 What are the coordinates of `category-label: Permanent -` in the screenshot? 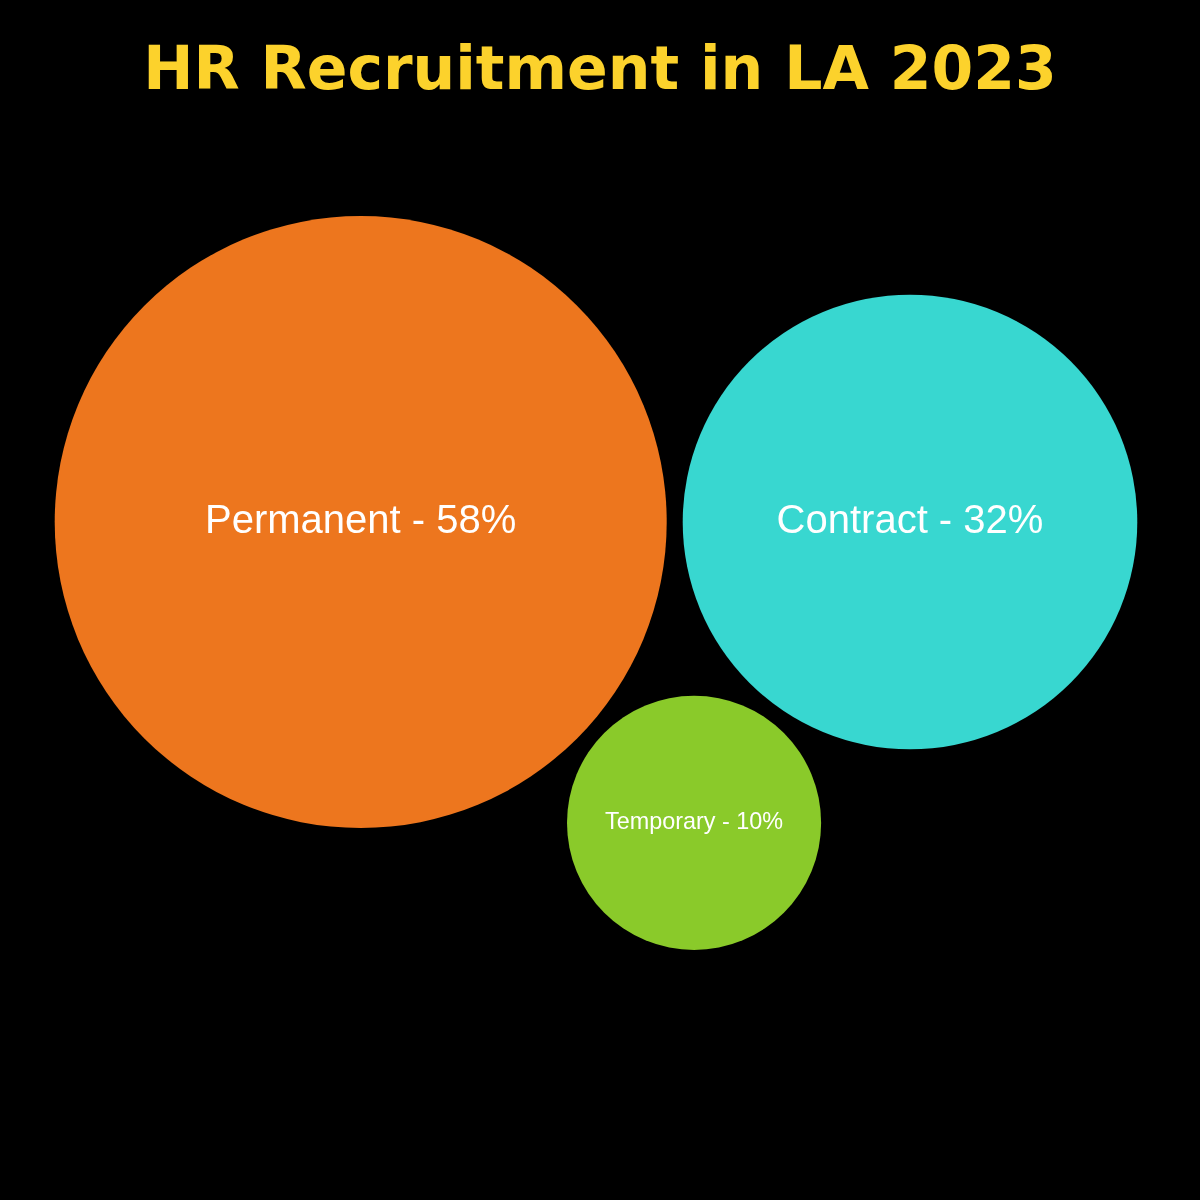 It's located at (315, 519).